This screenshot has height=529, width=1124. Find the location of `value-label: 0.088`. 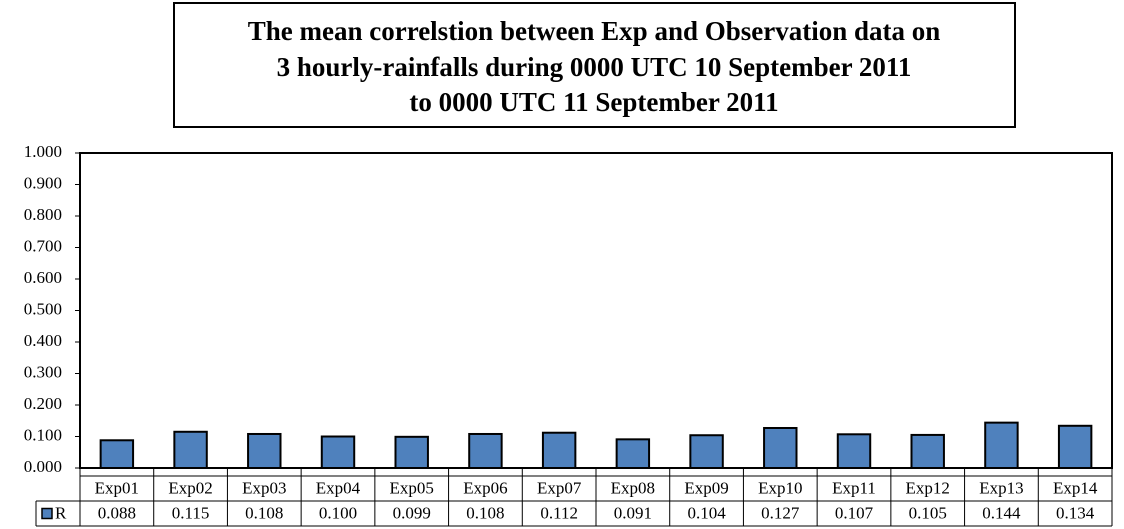

value-label: 0.088 is located at coordinates (117, 512).